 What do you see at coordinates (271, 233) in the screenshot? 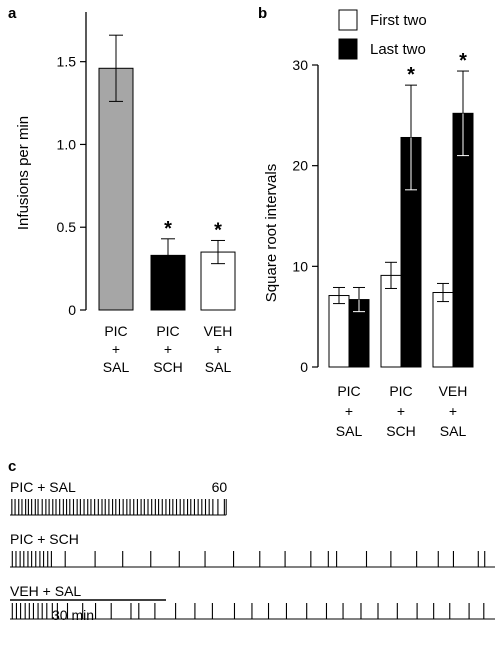
I see `panel-b-y-axis-title: Square root intervals` at bounding box center [271, 233].